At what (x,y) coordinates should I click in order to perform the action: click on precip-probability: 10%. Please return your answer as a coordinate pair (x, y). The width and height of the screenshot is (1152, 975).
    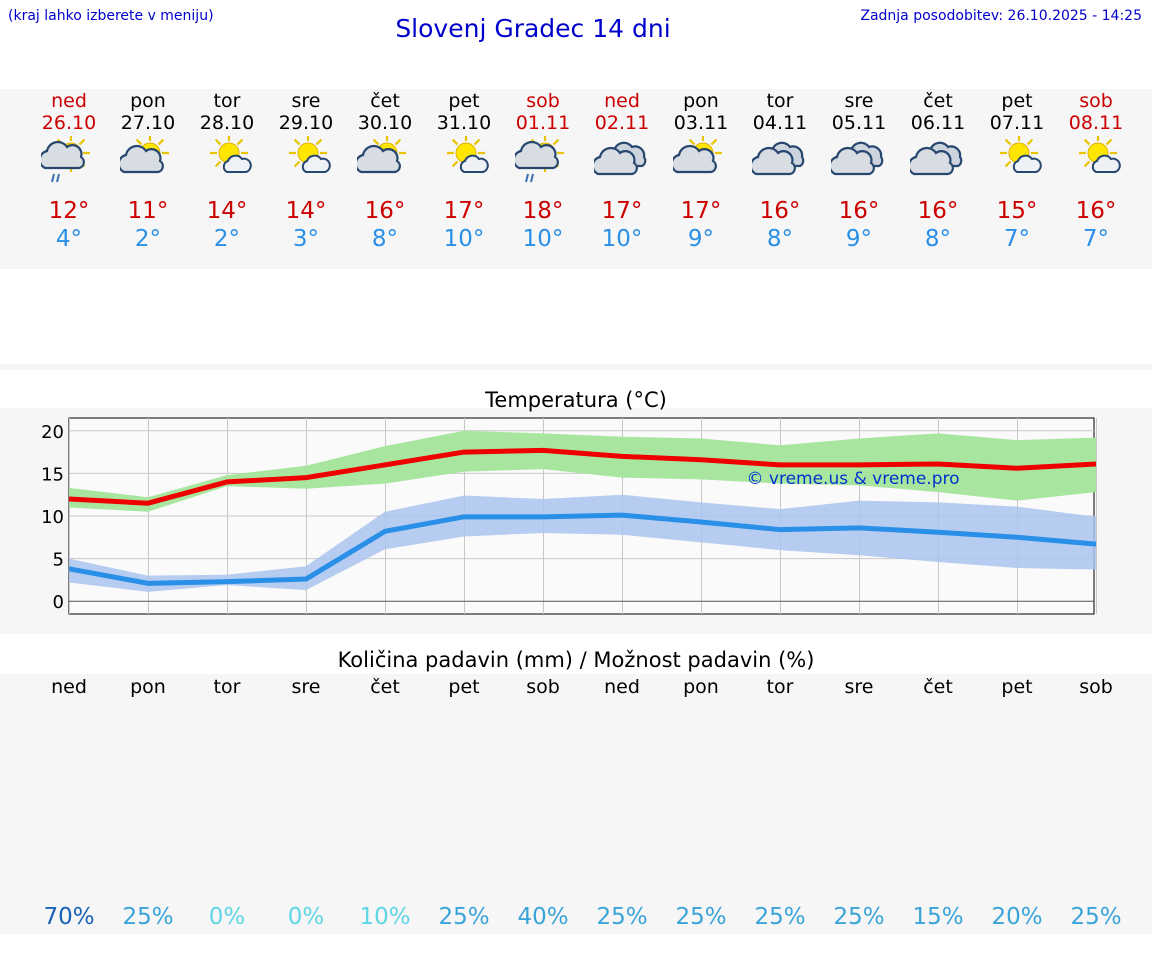
    Looking at the image, I should click on (385, 917).